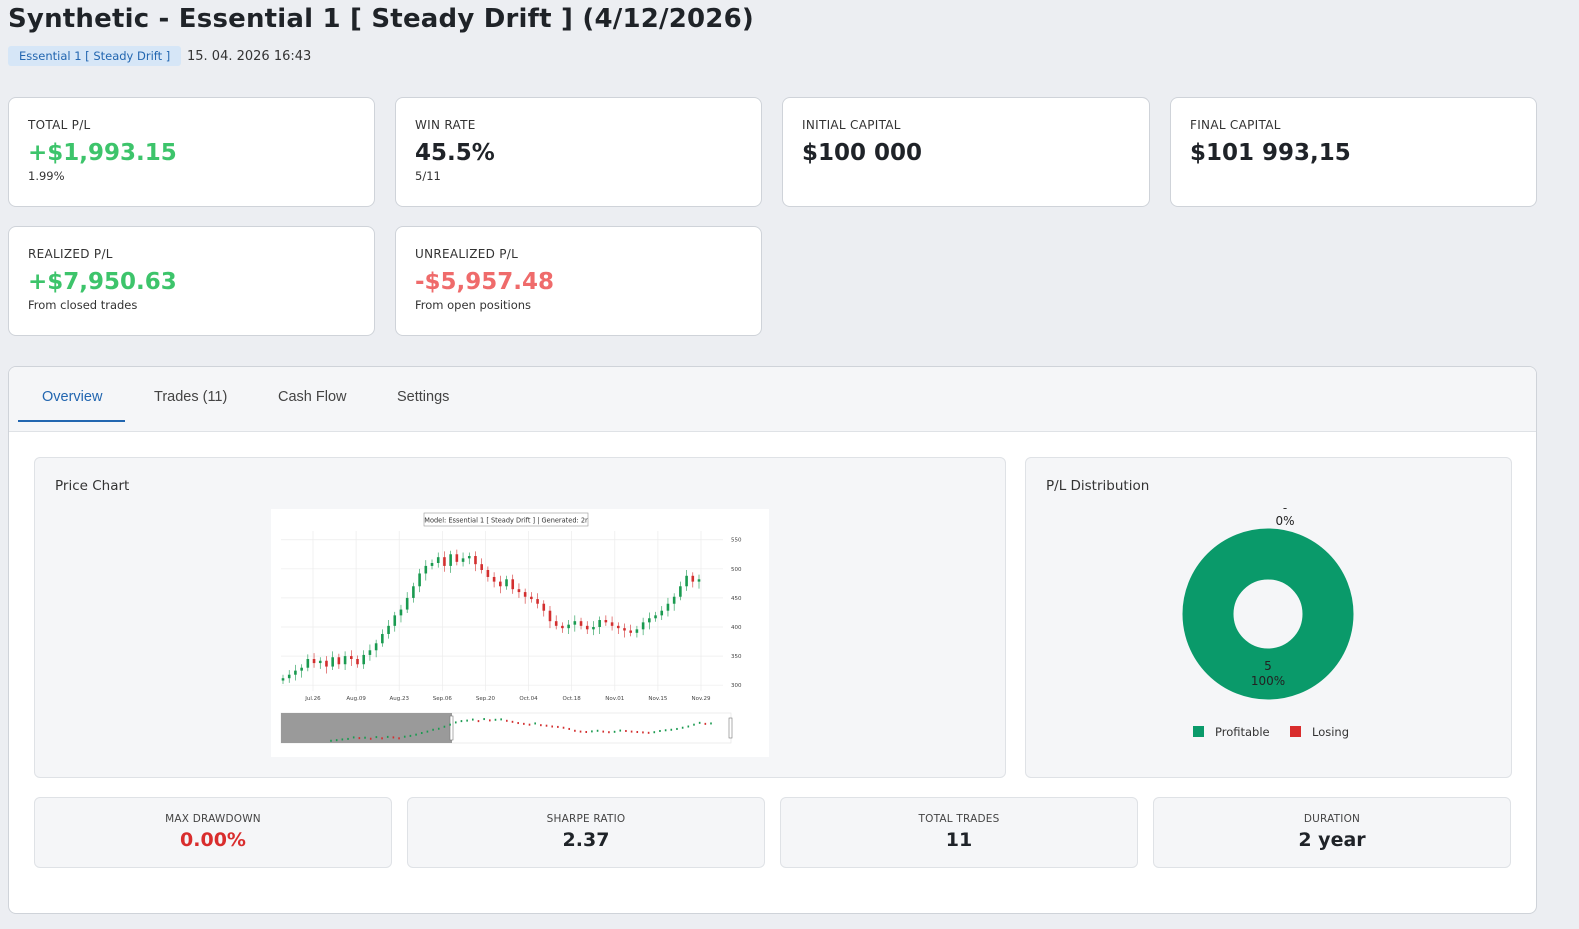  I want to click on card-label: TOTAL P/L, so click(59, 125).